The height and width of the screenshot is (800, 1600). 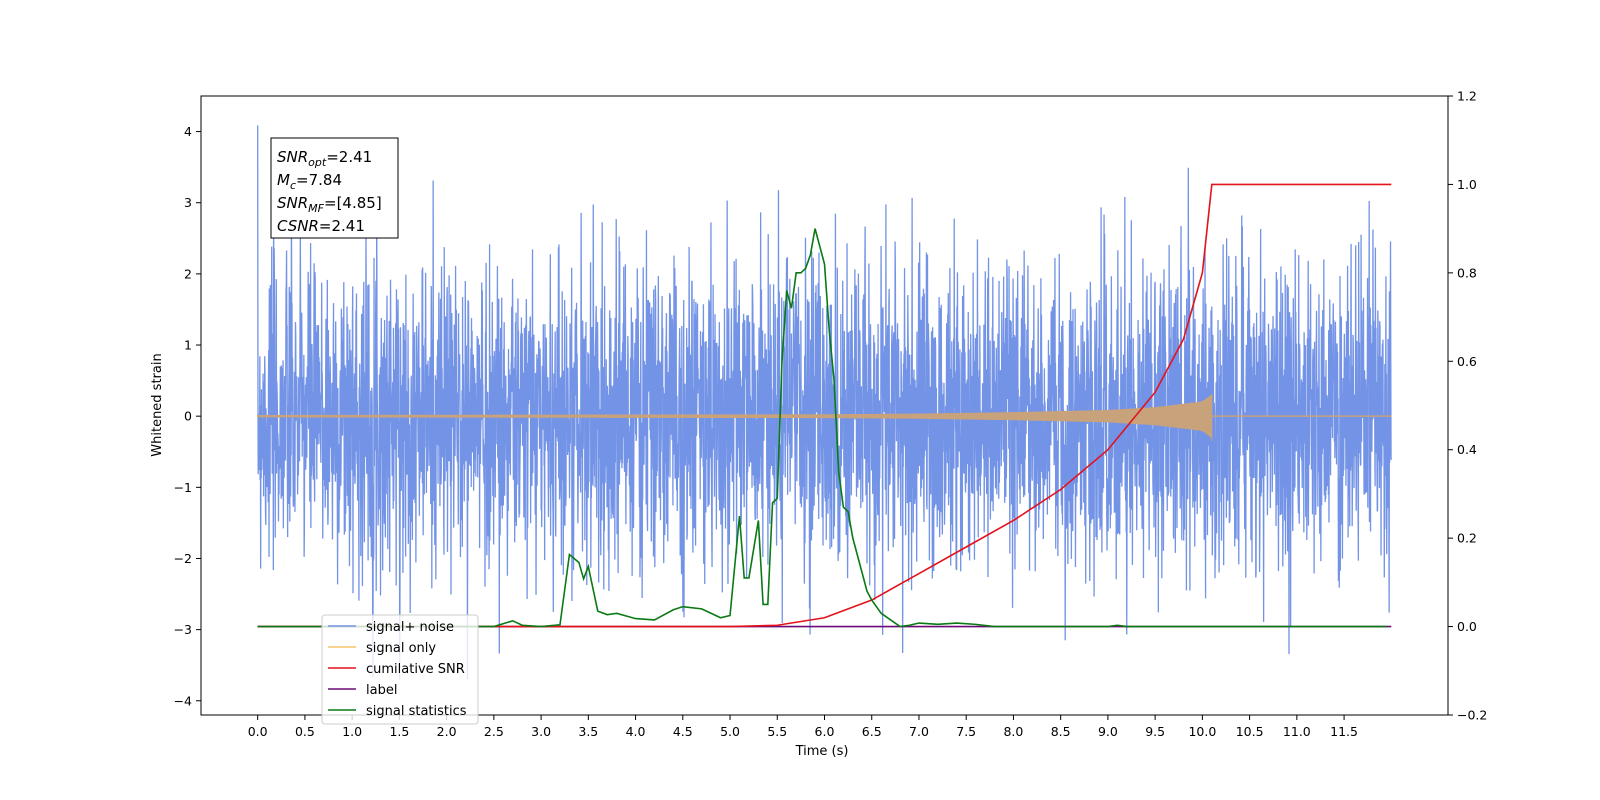 I want to click on annotation-line: CSNR=2.41, so click(x=321, y=226).